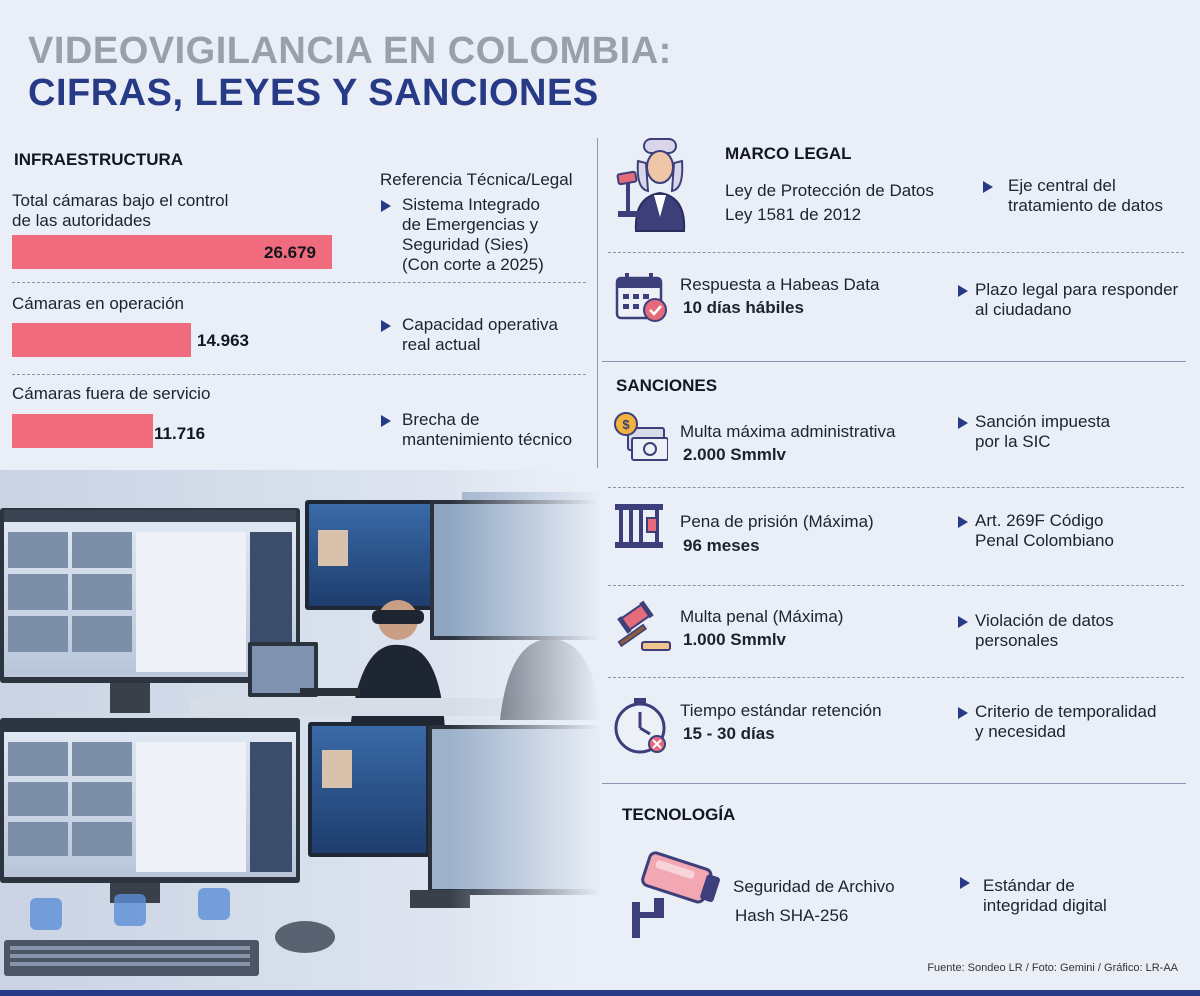 The image size is (1200, 996). What do you see at coordinates (667, 385) in the screenshot?
I see `sanciones-heading: SANCIONES` at bounding box center [667, 385].